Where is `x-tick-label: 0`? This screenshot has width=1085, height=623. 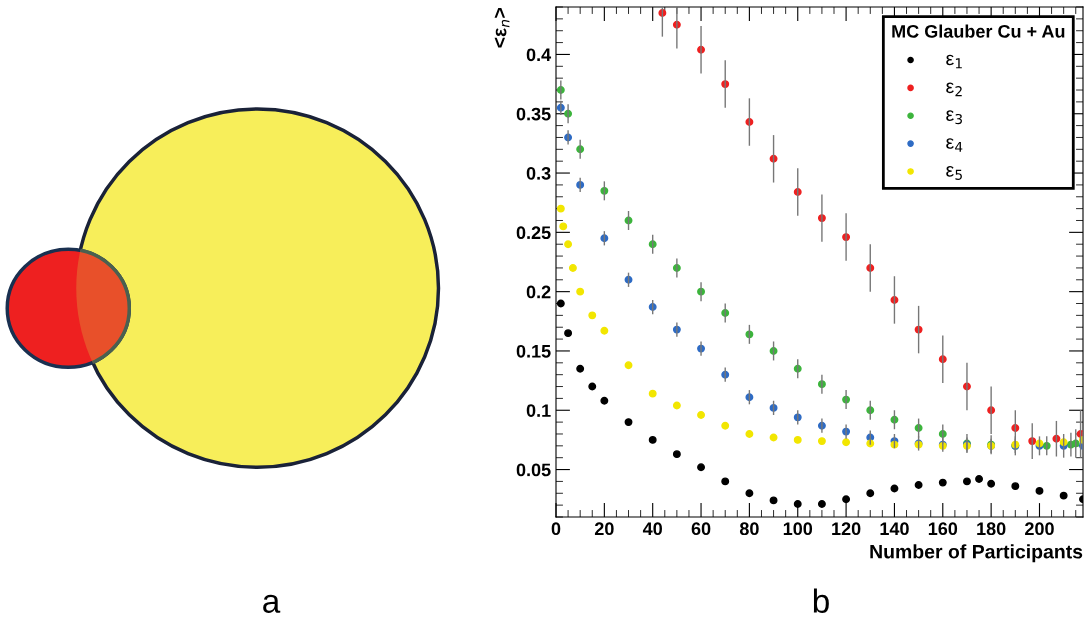 x-tick-label: 0 is located at coordinates (556, 529).